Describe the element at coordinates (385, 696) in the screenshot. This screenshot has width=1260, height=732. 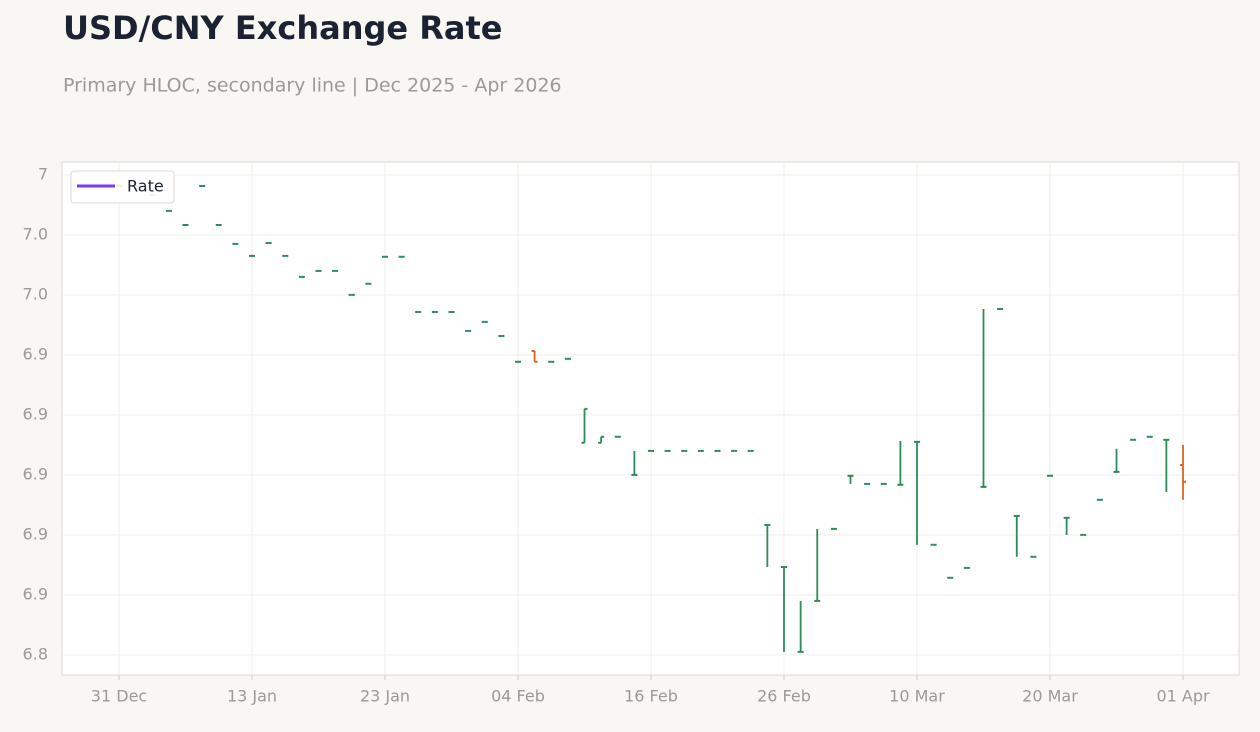
I see `x-tick-label: 23 Jan` at that location.